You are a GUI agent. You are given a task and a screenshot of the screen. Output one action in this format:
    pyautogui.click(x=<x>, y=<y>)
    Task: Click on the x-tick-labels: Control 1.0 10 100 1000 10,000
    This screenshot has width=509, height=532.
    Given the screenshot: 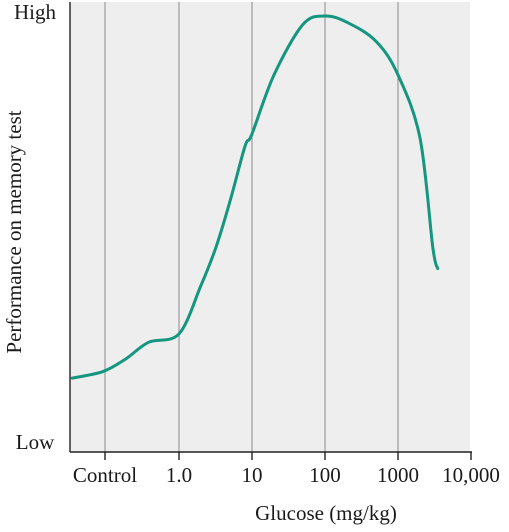 What is the action you would take?
    pyautogui.click(x=286, y=475)
    